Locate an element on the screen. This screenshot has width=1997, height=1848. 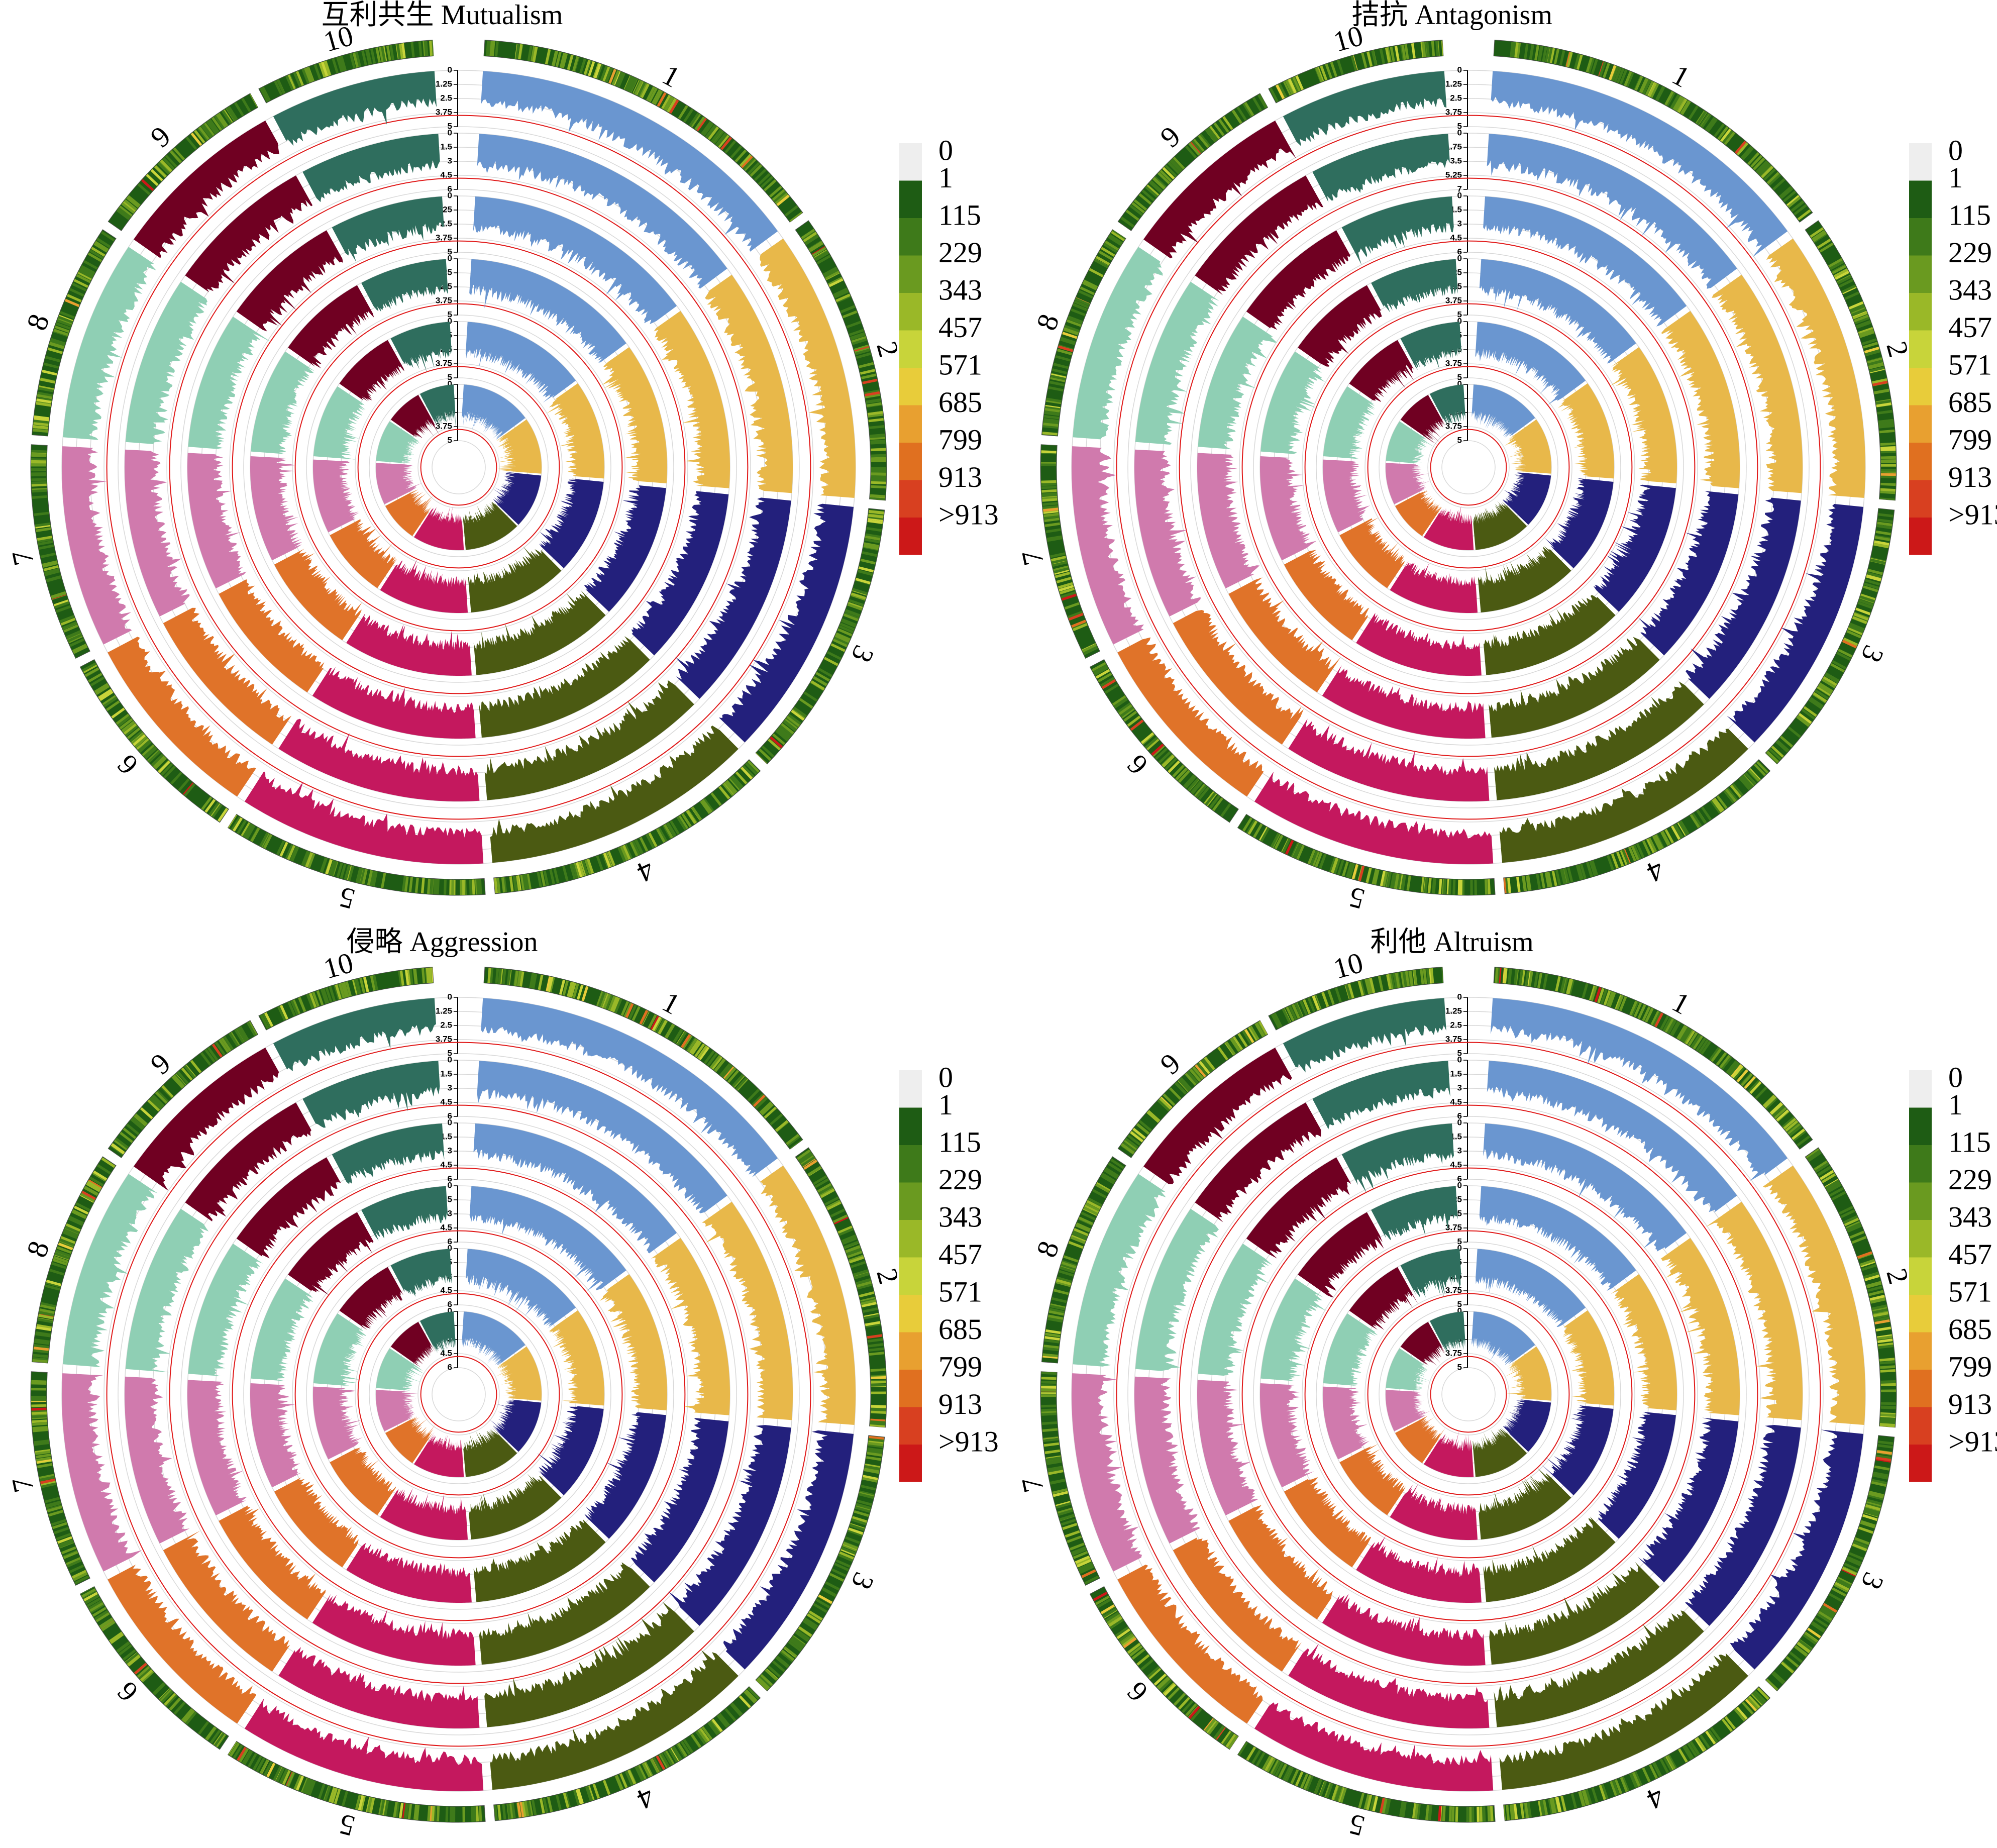
threshold-circle is located at coordinates (1468, 1394).